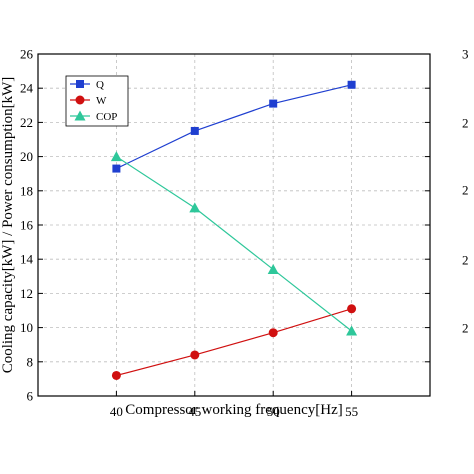  What do you see at coordinates (106, 117) in the screenshot?
I see `legend-label: COP` at bounding box center [106, 117].